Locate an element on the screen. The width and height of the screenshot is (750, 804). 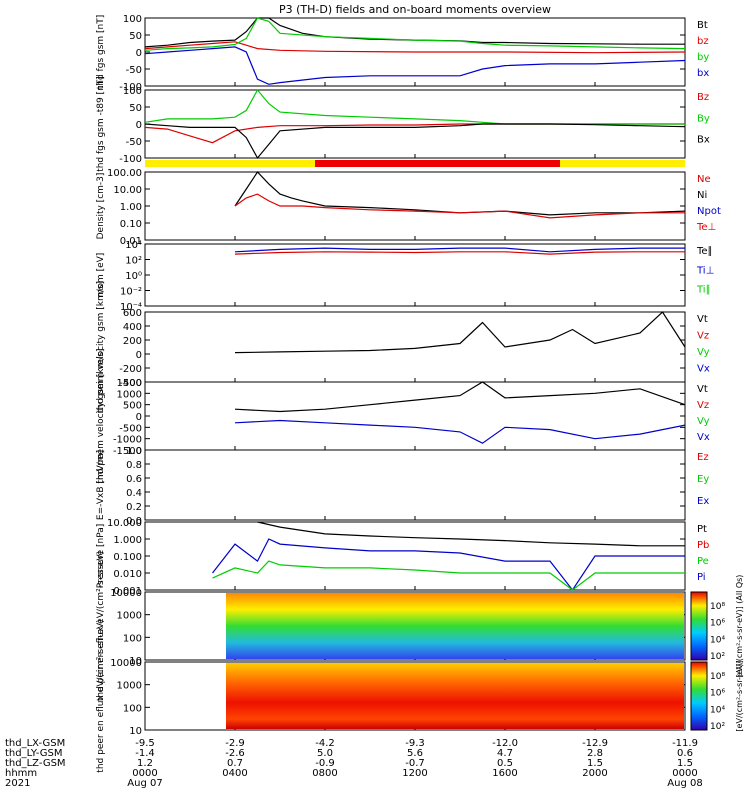
series-line-Bt is located at coordinates (414, 32).